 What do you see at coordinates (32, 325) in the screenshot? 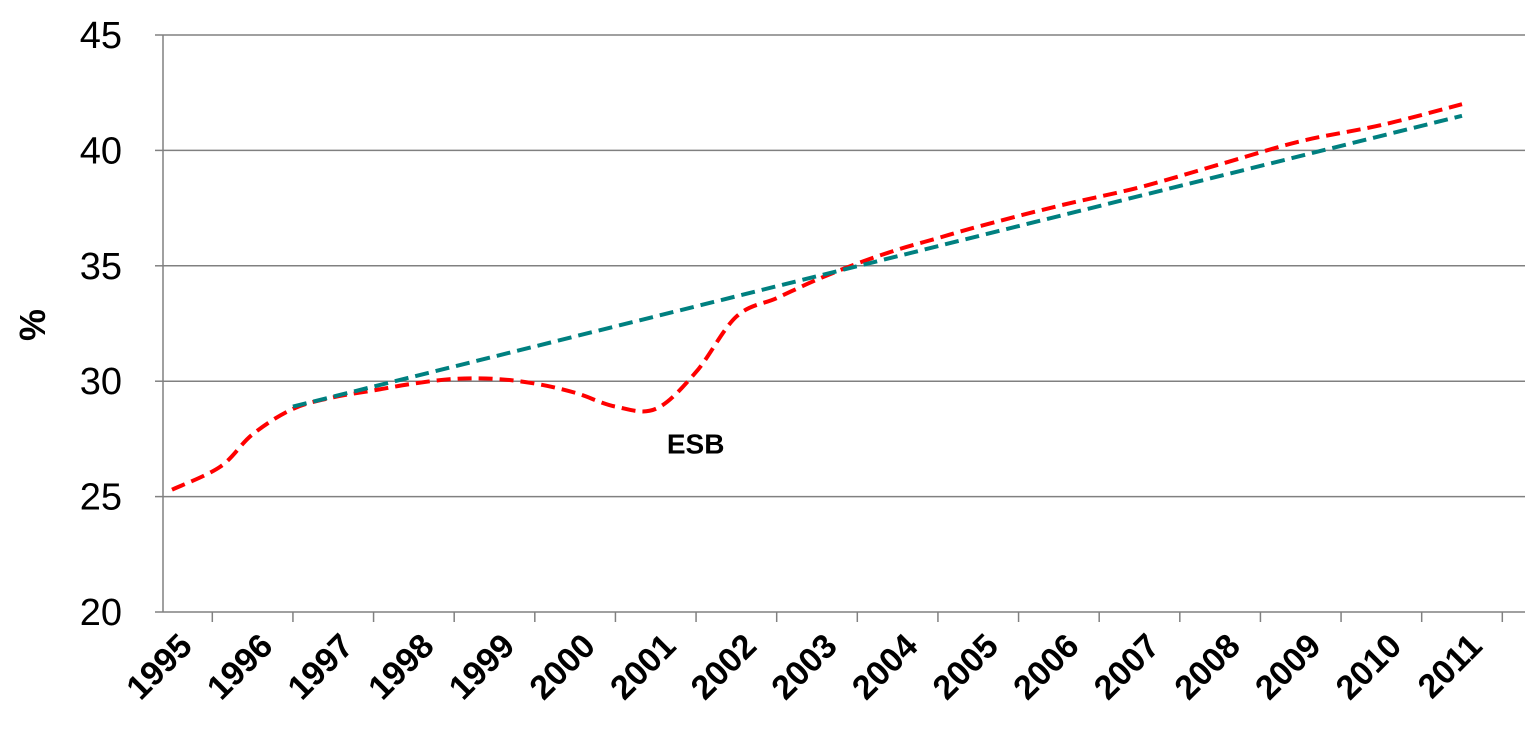
I see `y-axis-label: %` at bounding box center [32, 325].